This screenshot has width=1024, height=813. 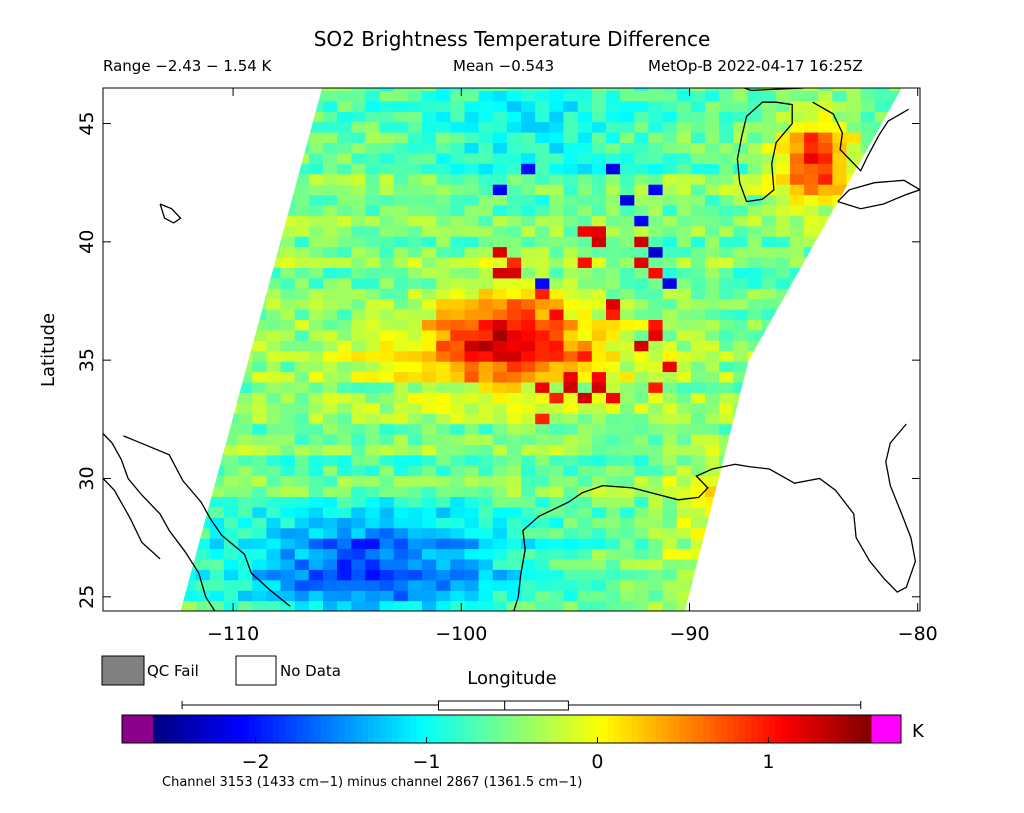 What do you see at coordinates (503, 66) in the screenshot?
I see `mean-text: Mean −0.543` at bounding box center [503, 66].